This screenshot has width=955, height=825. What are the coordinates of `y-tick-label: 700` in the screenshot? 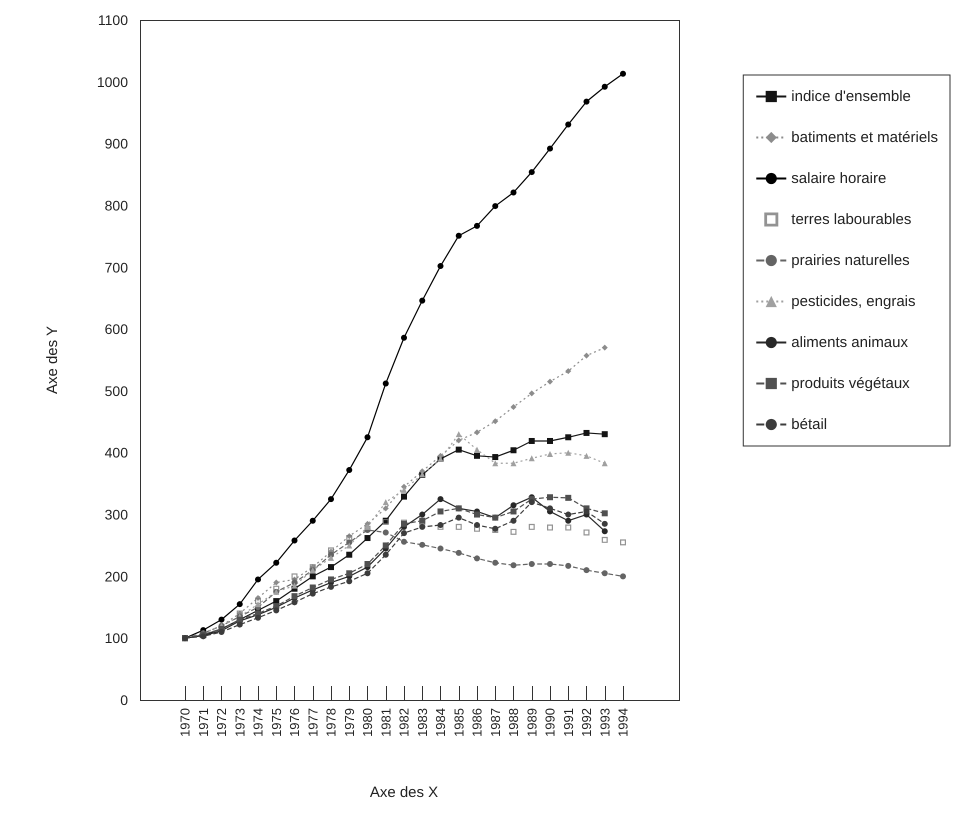 It's located at (116, 267).